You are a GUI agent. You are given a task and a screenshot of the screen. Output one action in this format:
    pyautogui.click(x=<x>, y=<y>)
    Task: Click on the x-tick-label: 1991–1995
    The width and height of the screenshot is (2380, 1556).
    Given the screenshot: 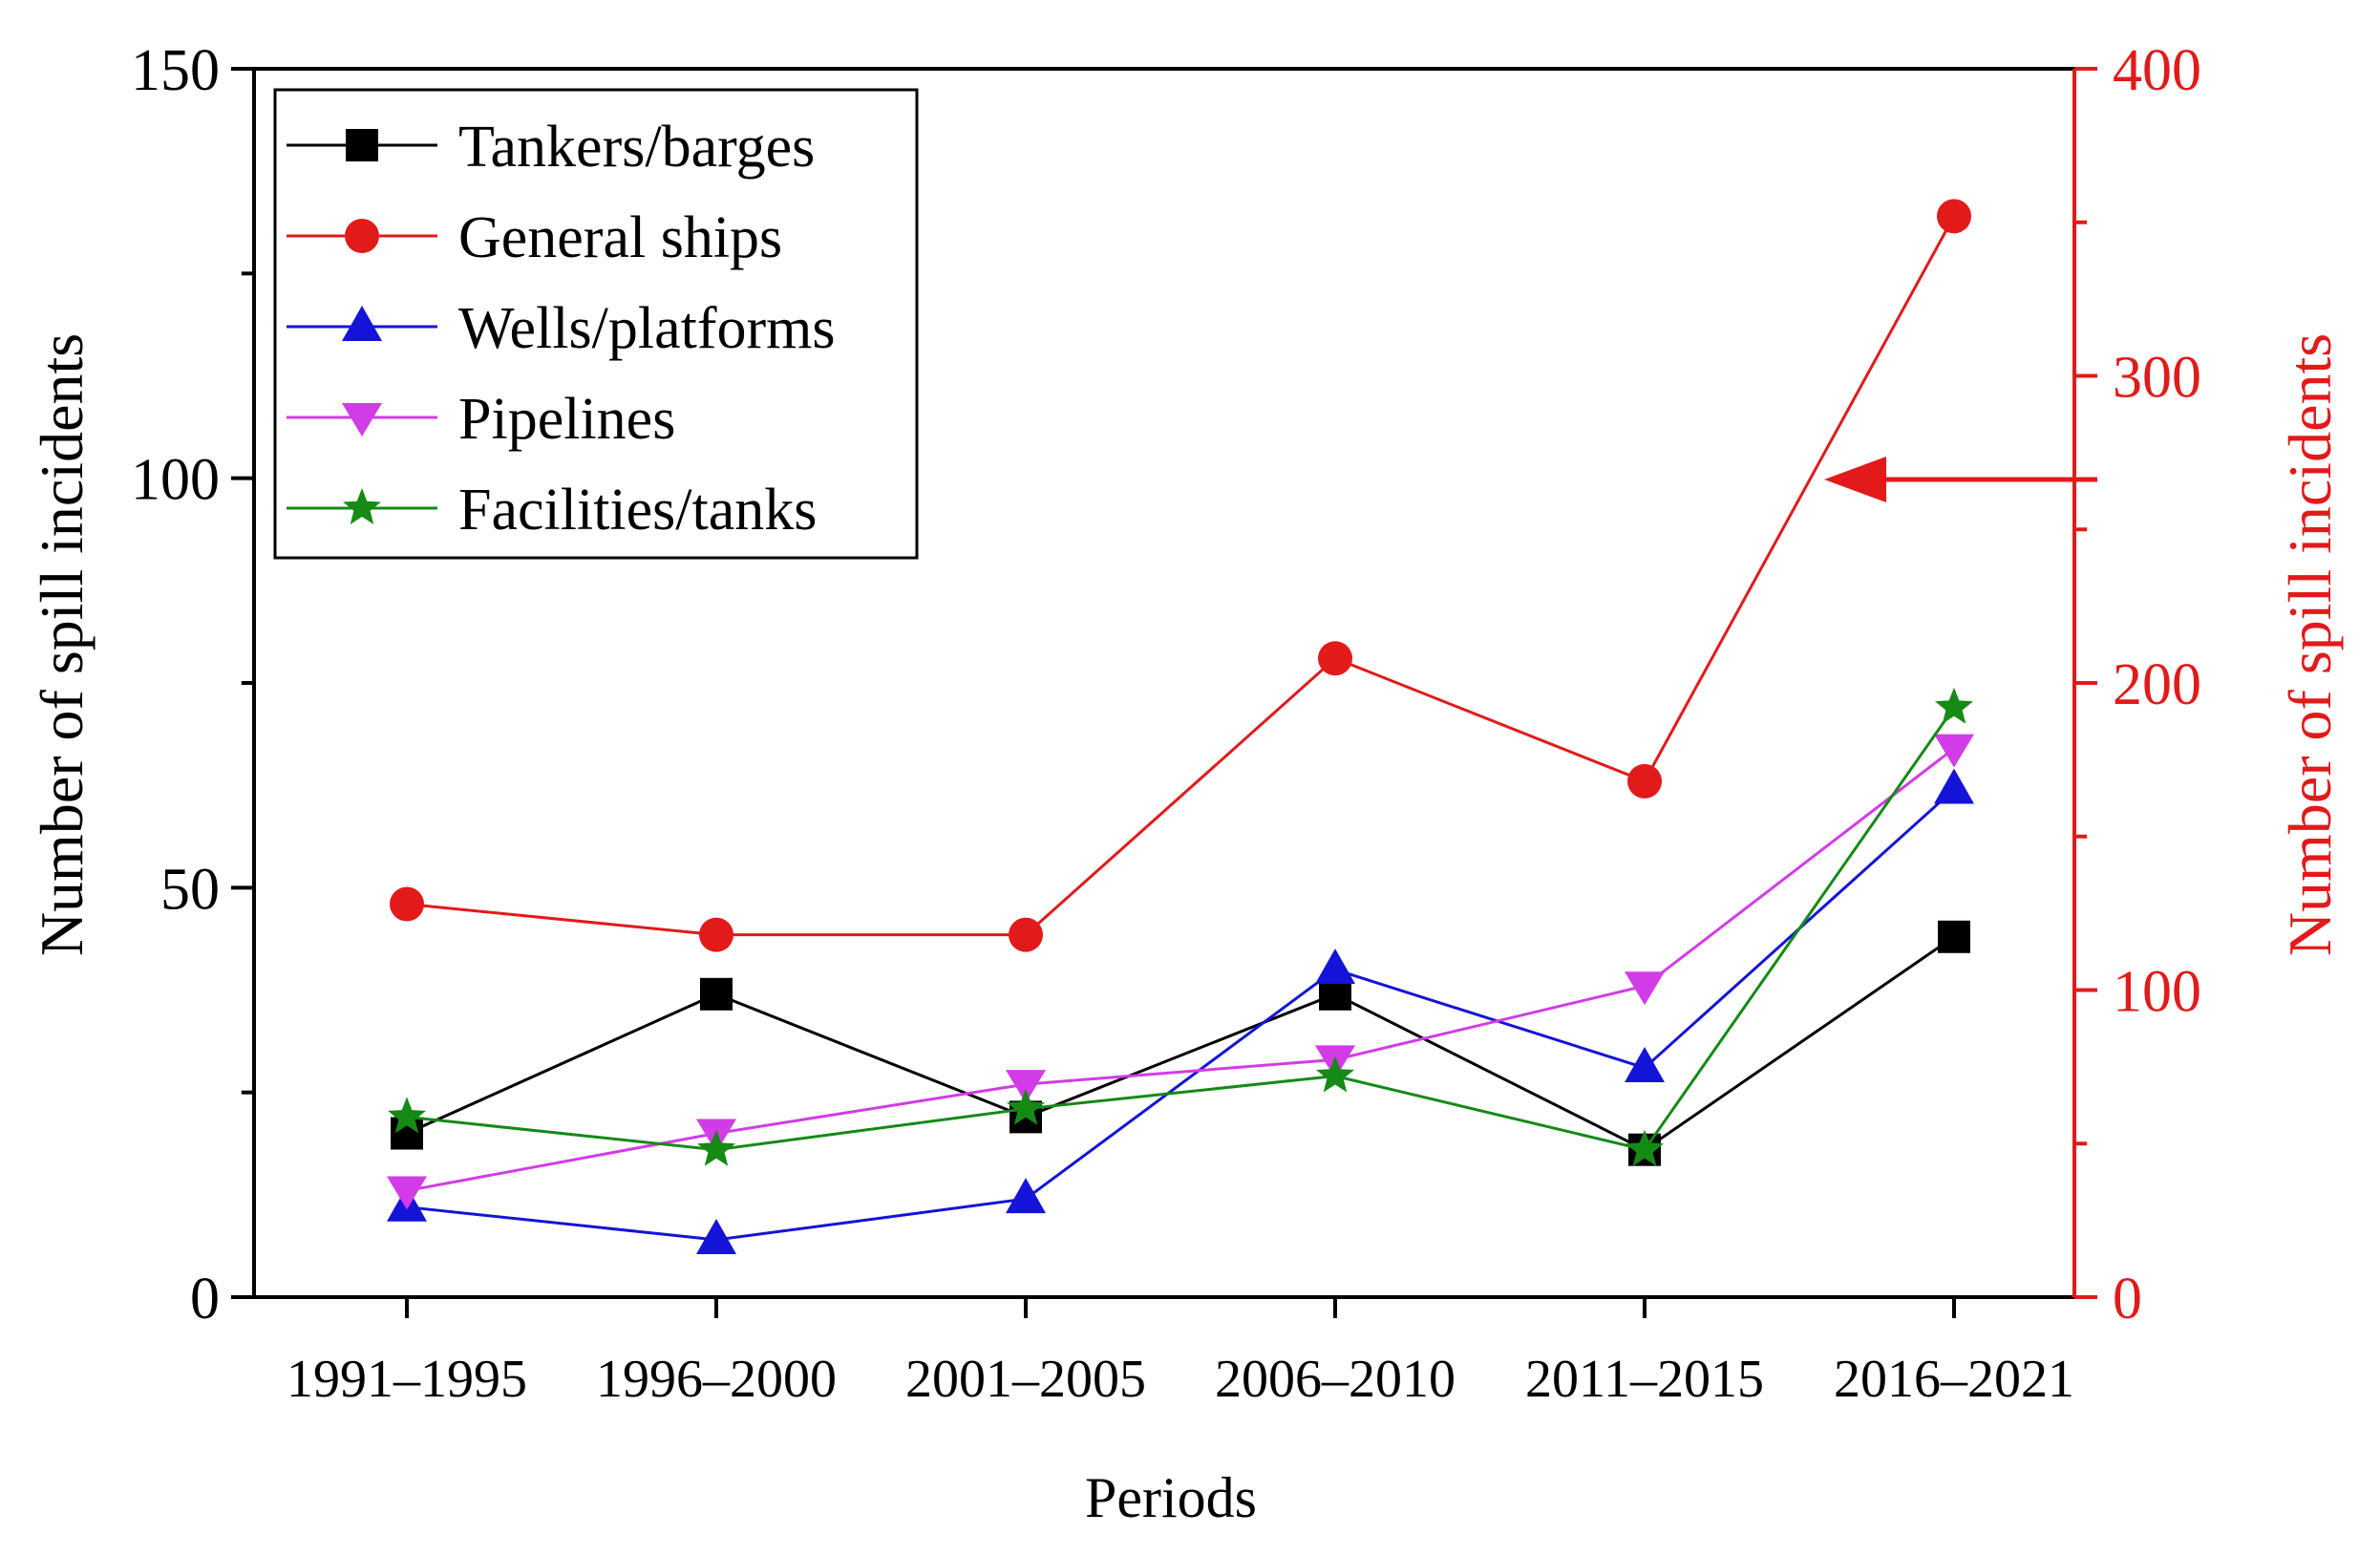 What is the action you would take?
    pyautogui.click(x=407, y=1379)
    